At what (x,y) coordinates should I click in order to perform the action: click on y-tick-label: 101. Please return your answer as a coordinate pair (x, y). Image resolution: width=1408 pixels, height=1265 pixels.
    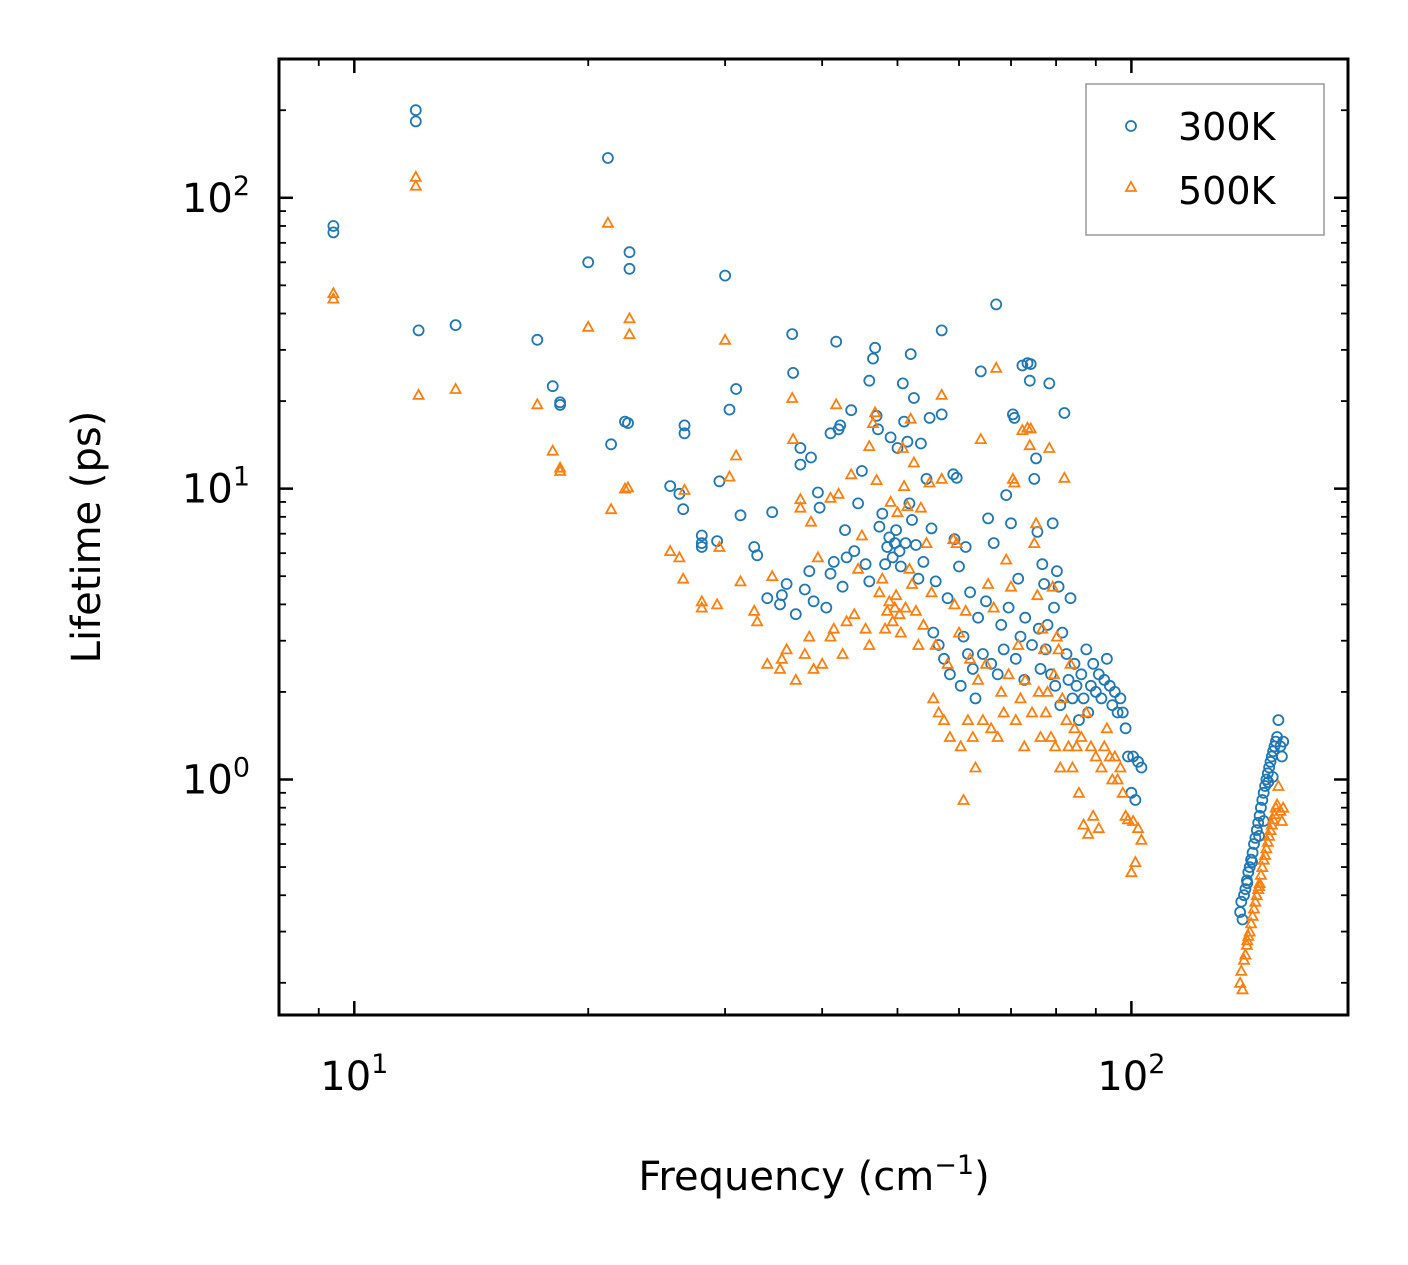
    Looking at the image, I should click on (216, 487).